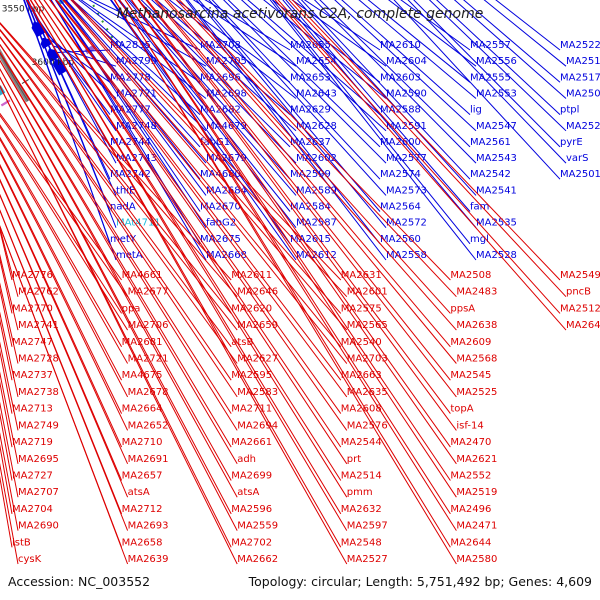 The height and width of the screenshot is (600, 600). Describe the element at coordinates (38, 459) in the screenshot. I see `reverse-gene-label: MA2695` at that location.